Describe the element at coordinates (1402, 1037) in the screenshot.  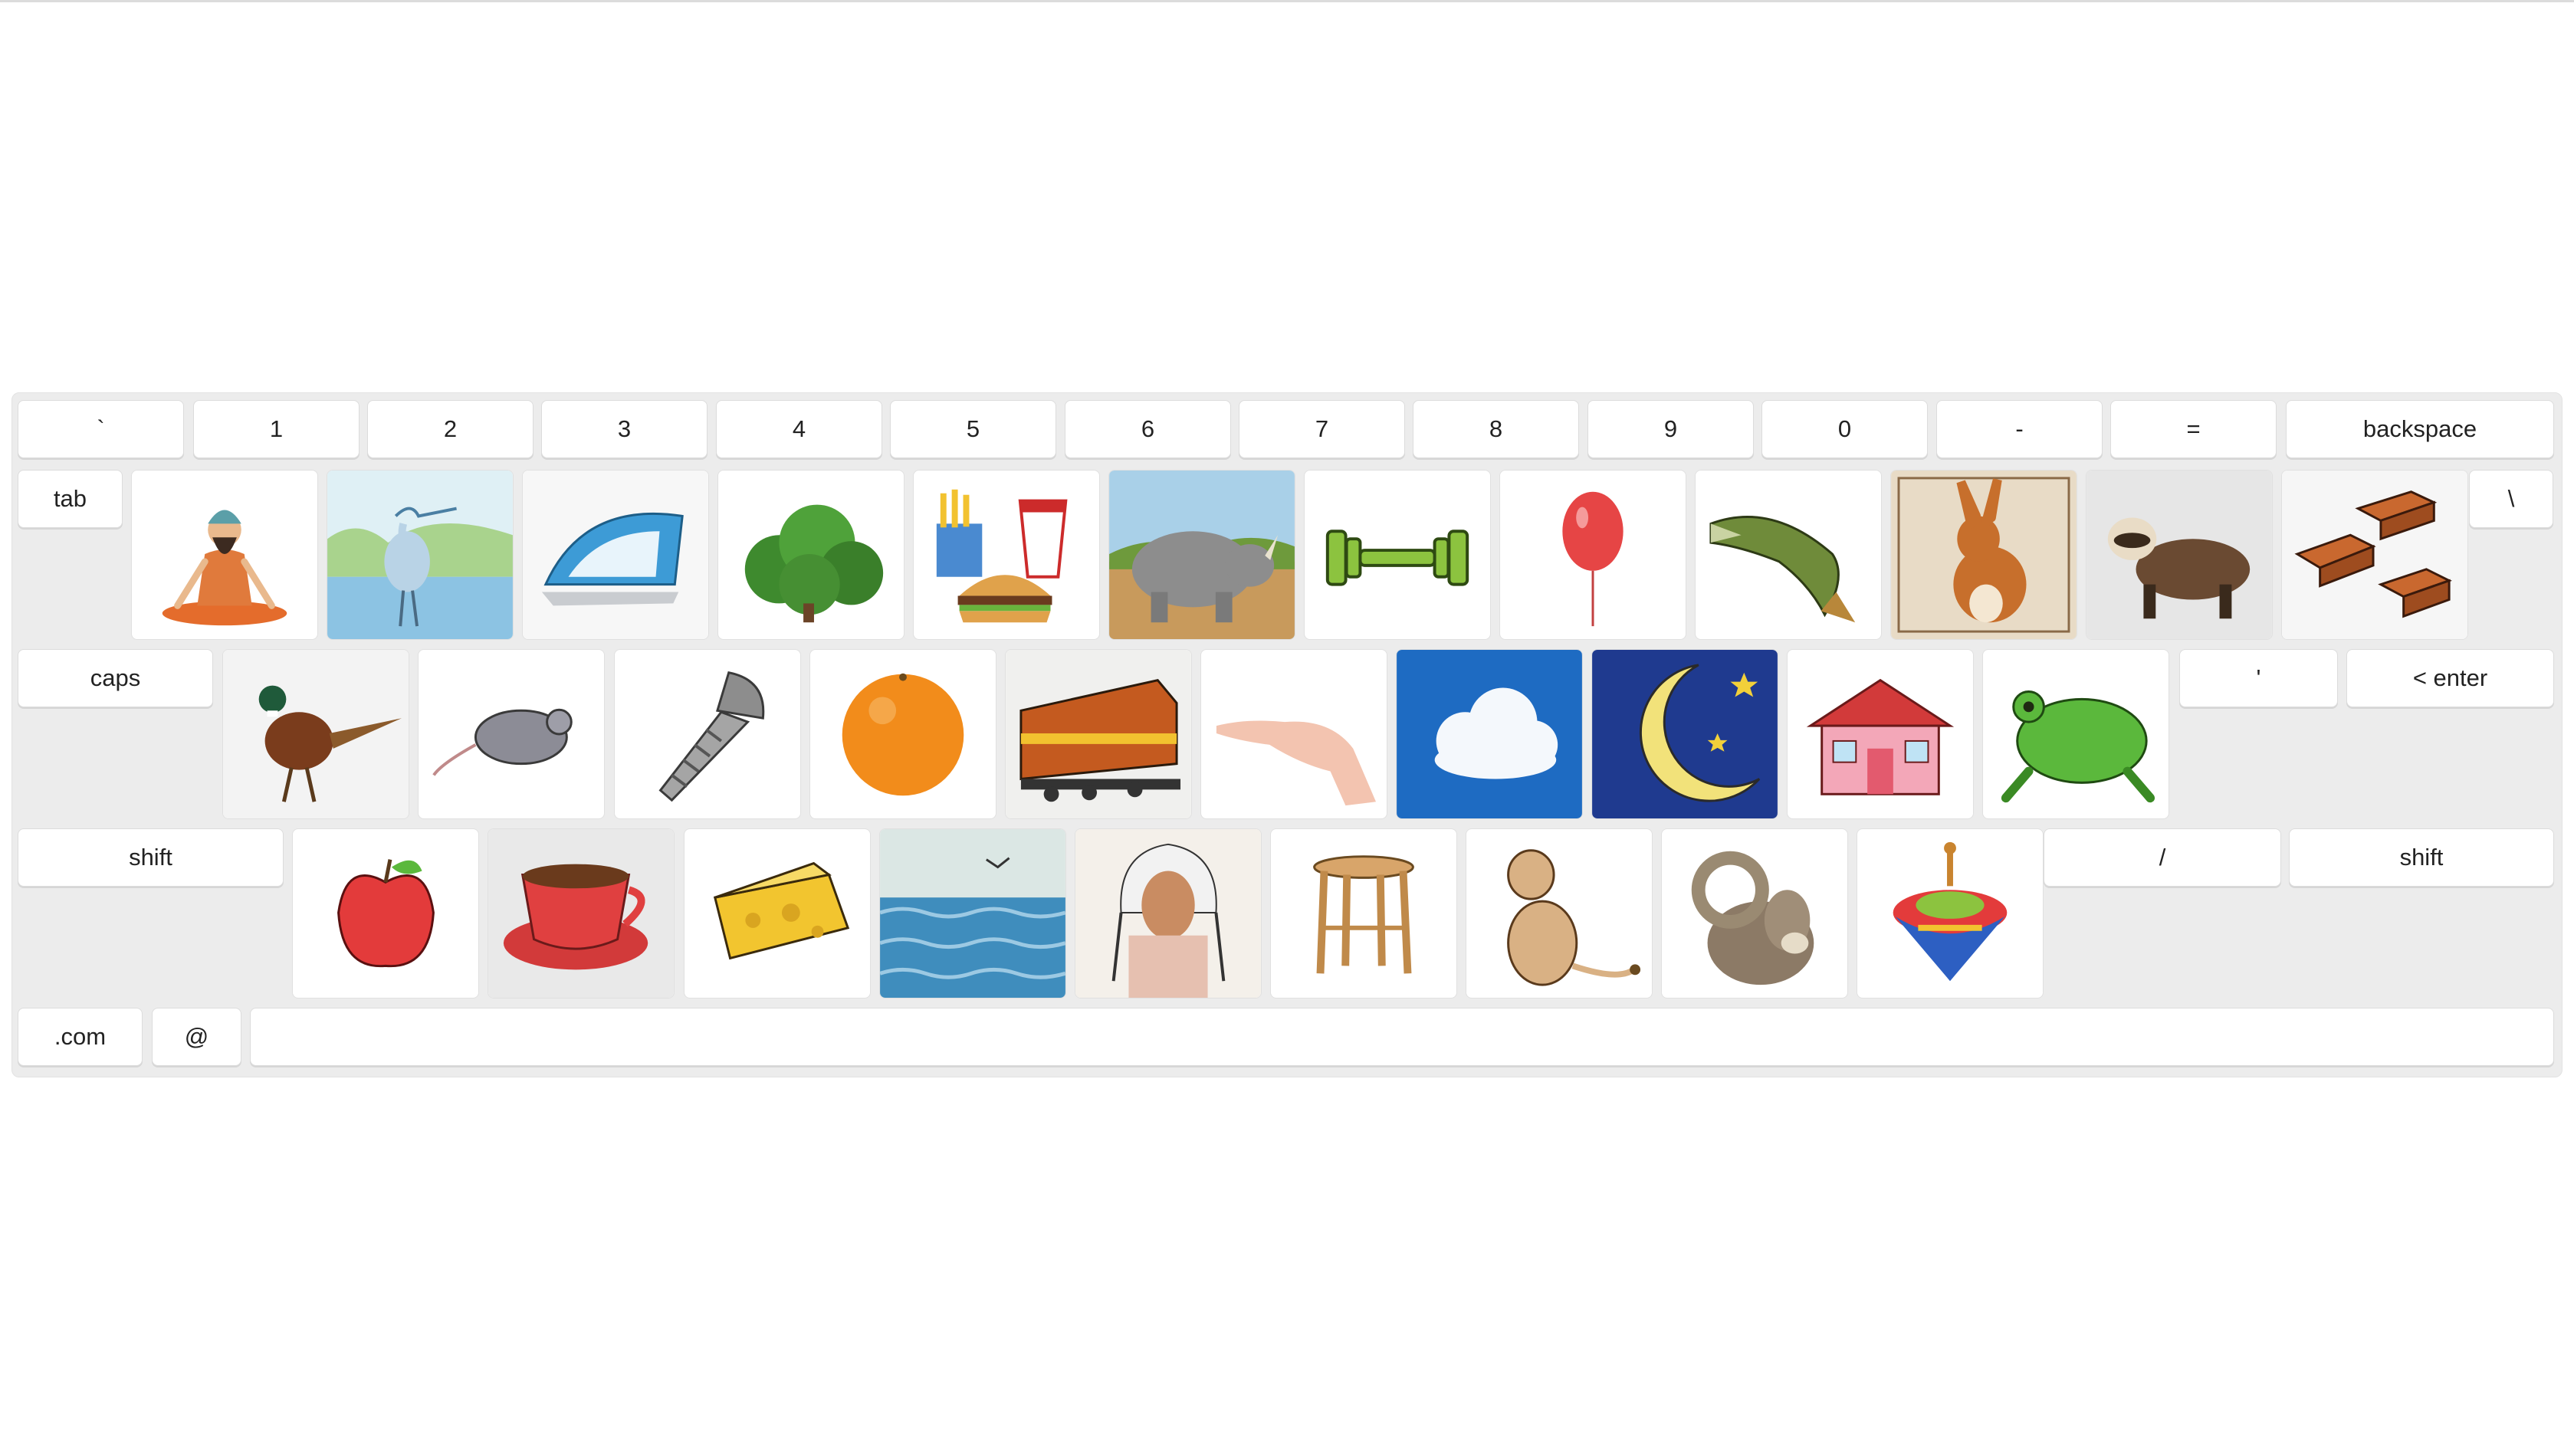
I see `key-space` at that location.